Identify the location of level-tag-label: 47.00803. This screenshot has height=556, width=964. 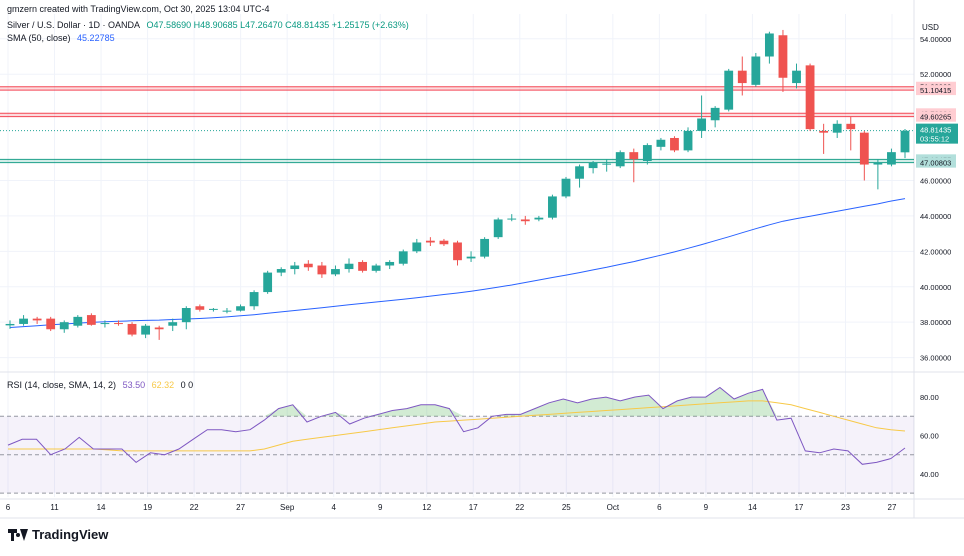
(935, 163).